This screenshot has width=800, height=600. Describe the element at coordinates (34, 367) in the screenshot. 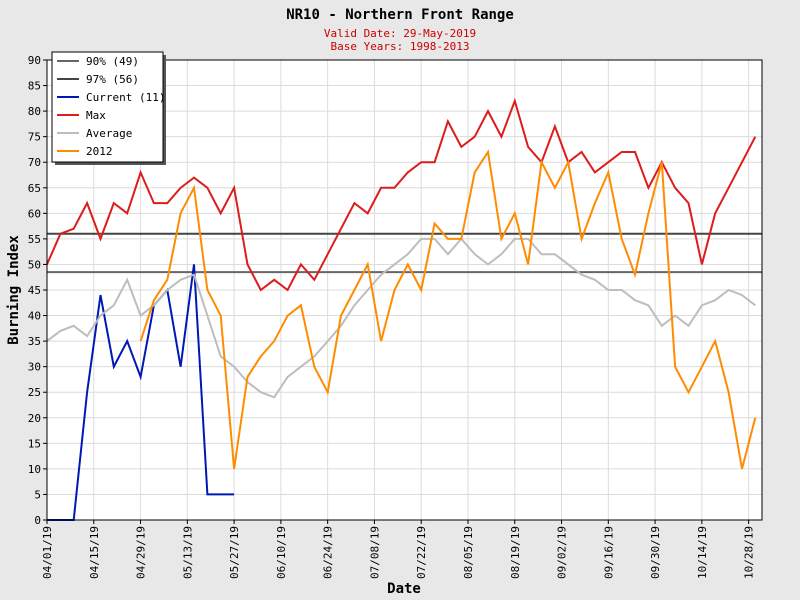

I see `y-tick-label: 30` at that location.